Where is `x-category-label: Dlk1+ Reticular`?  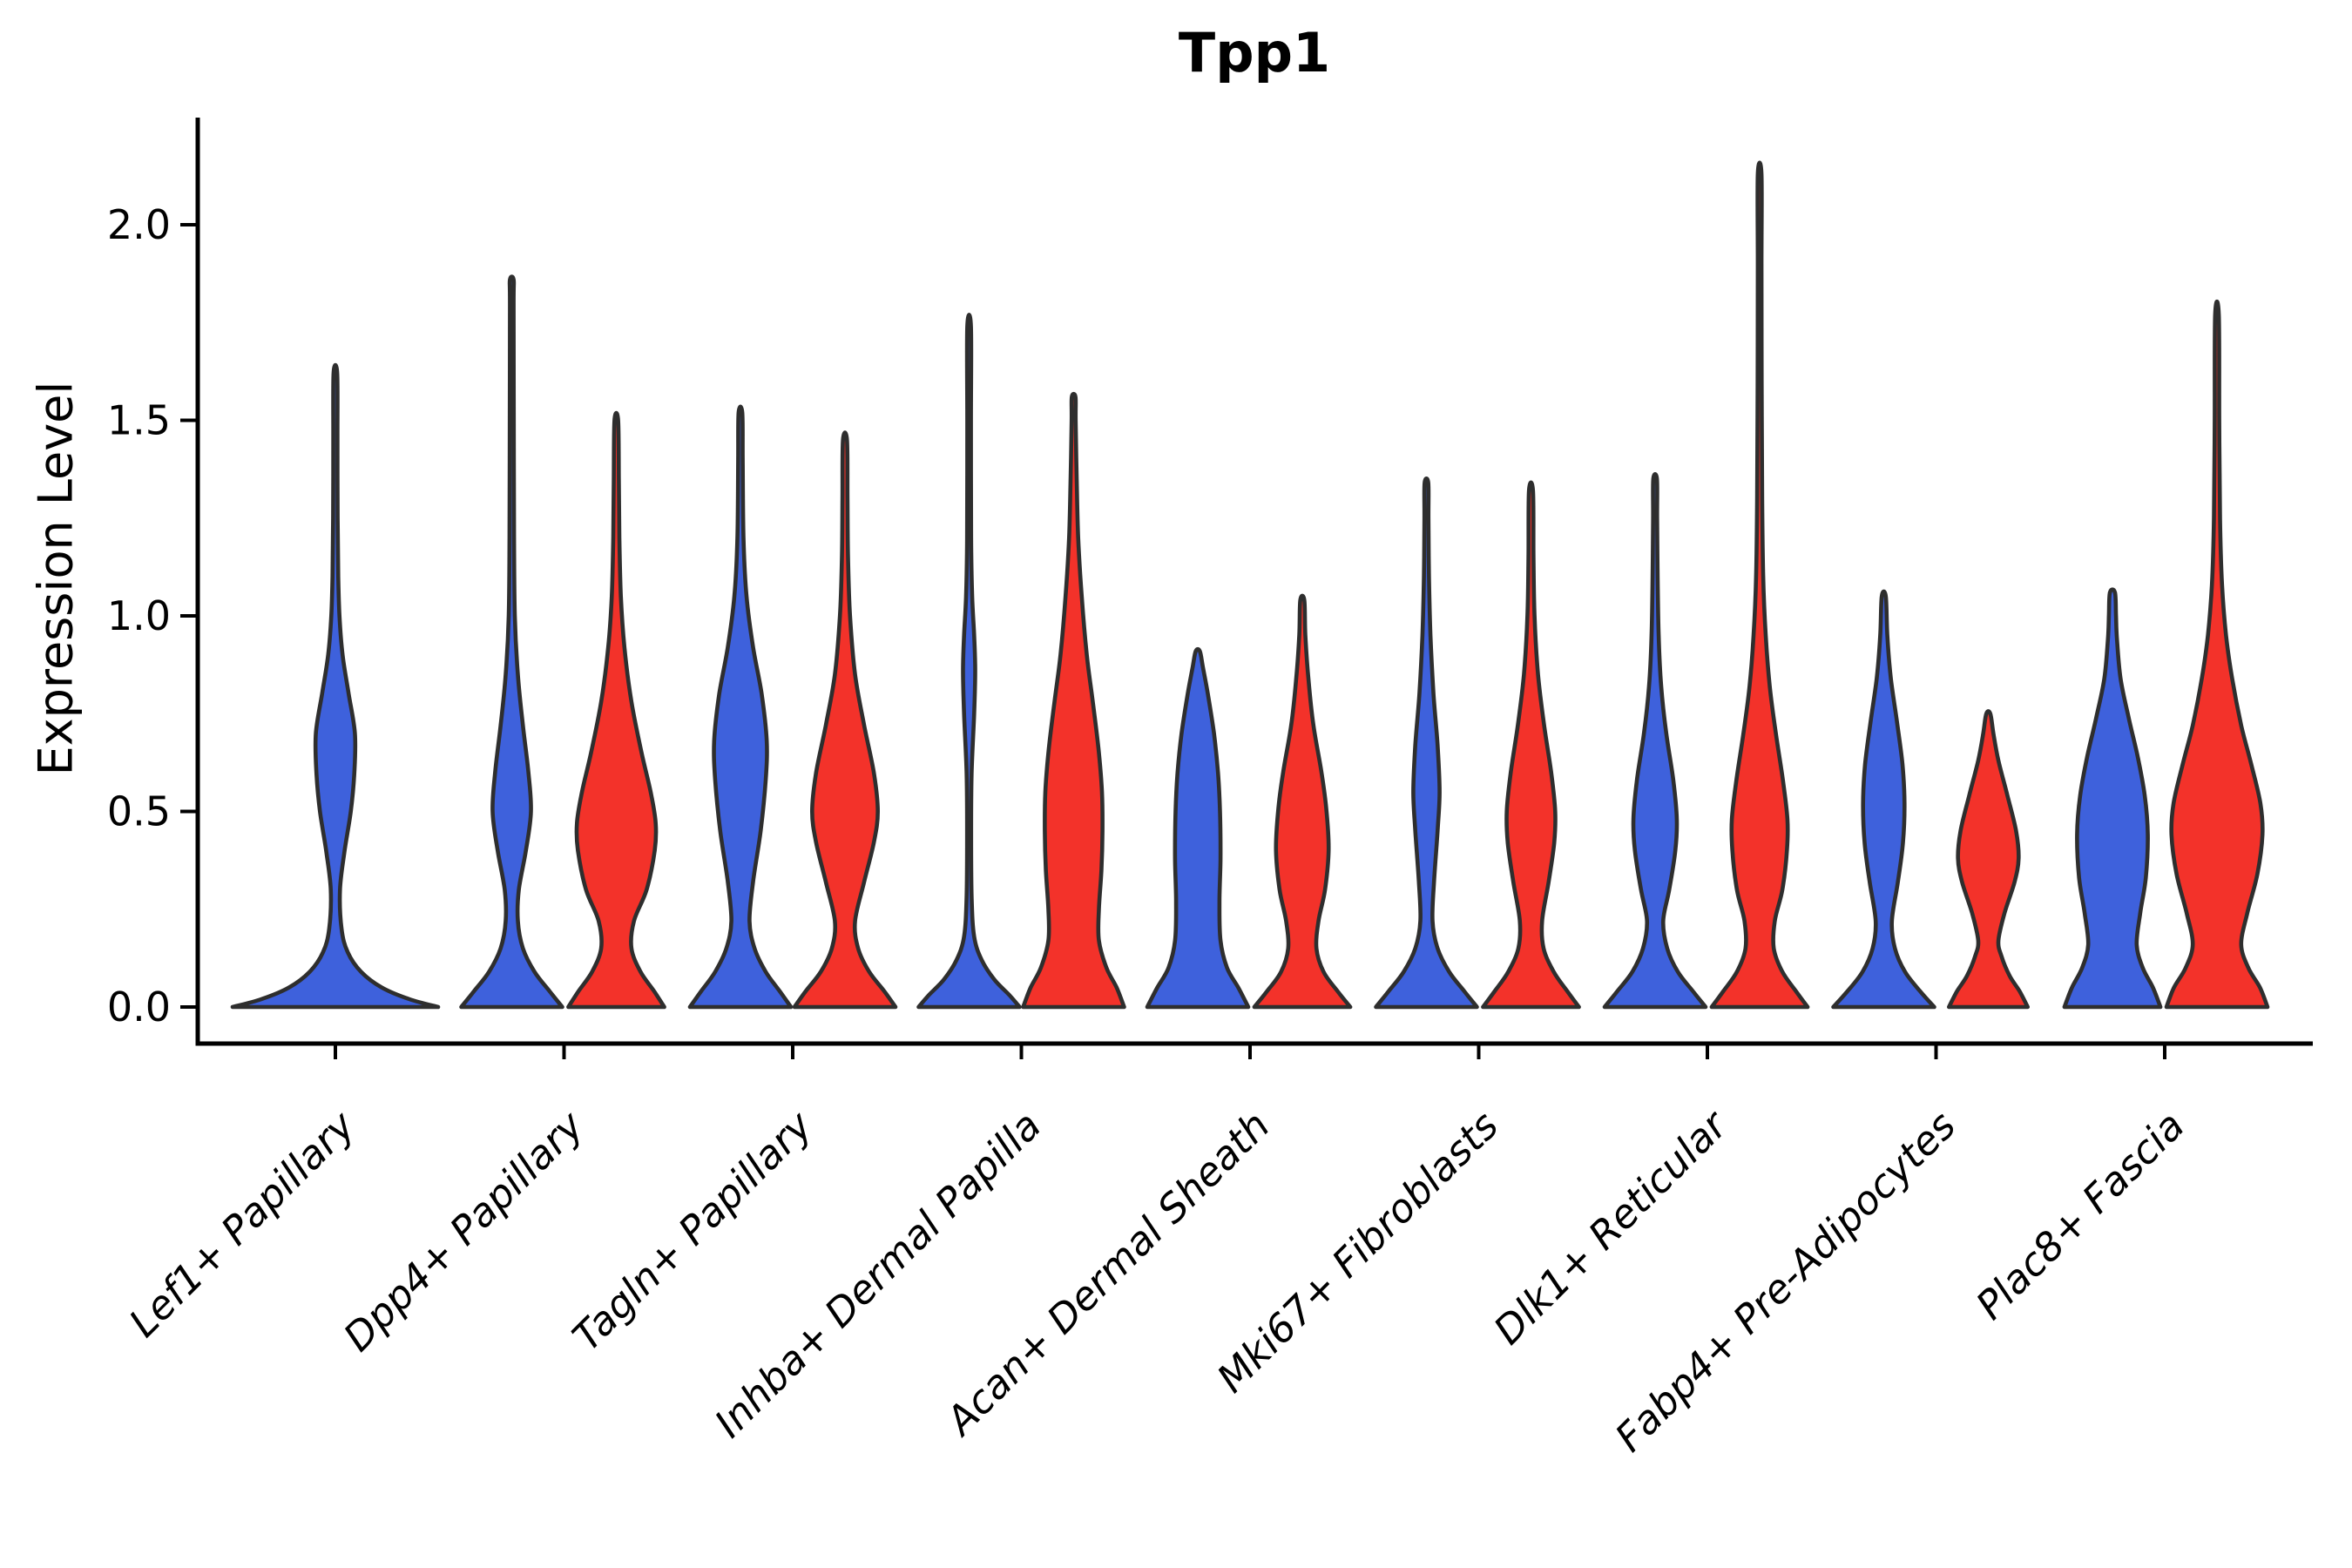
x-category-label: Dlk1+ Reticular is located at coordinates (1610, 1227).